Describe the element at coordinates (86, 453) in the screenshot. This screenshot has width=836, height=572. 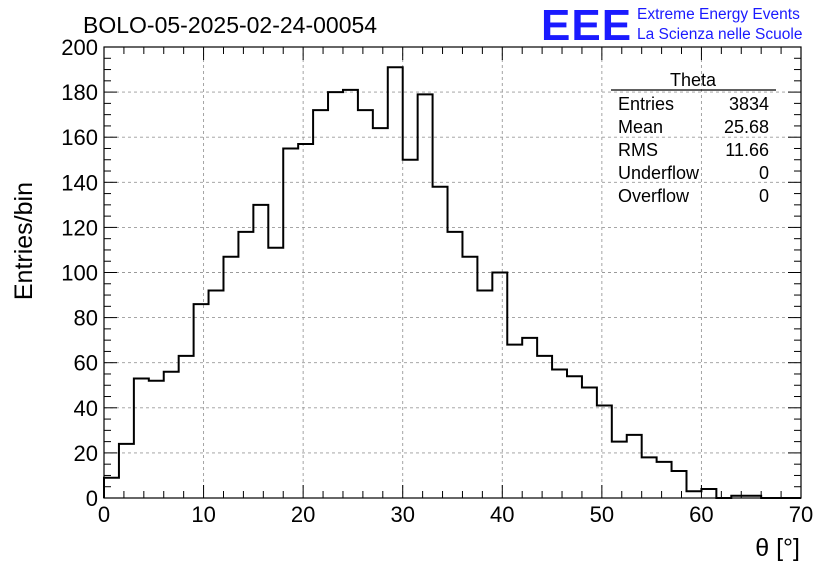
I see `y-tick-label: 20` at that location.